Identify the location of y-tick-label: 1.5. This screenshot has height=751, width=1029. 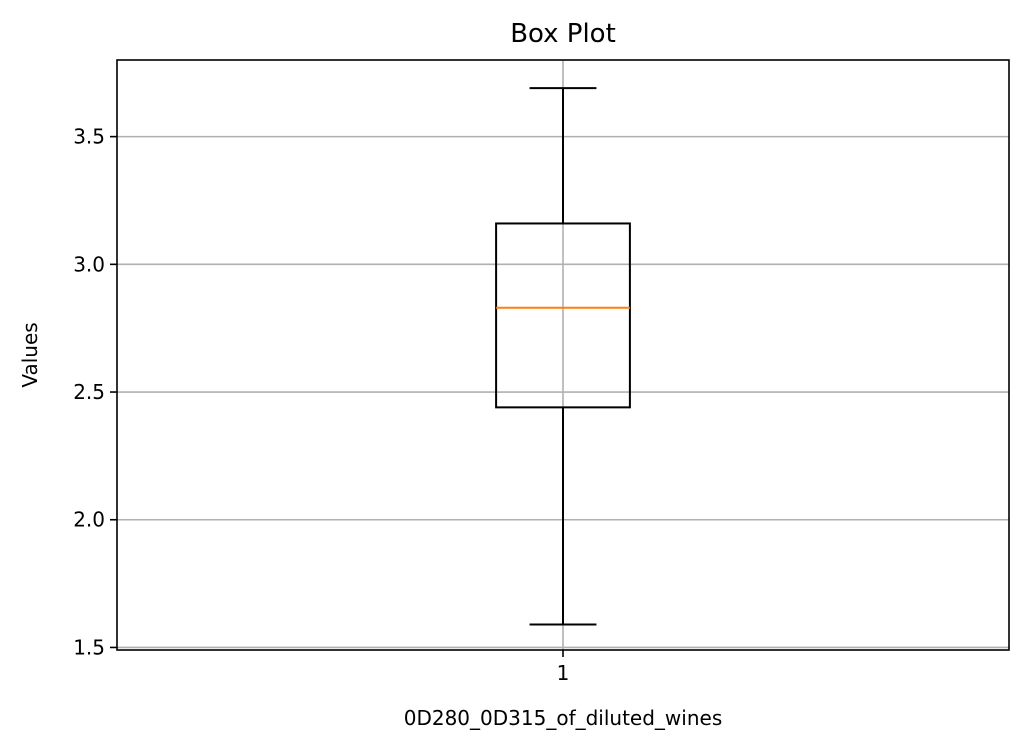
(89, 647).